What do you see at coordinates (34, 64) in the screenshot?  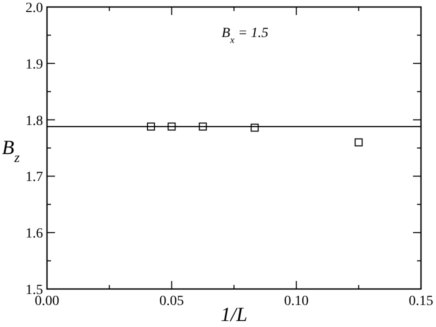 I see `y-tick-label: 1.9` at bounding box center [34, 64].